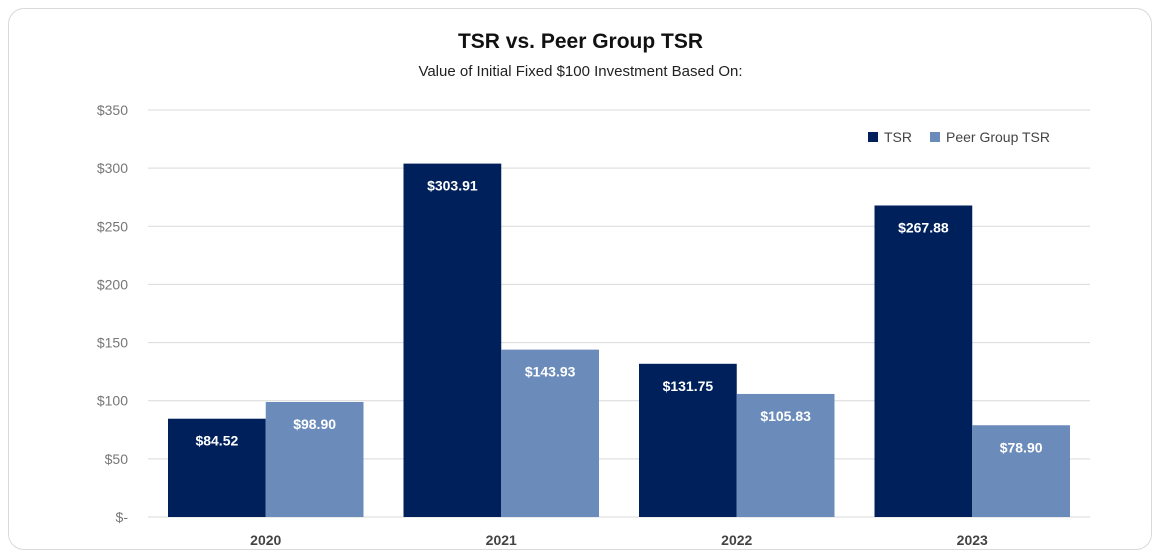  I want to click on legend-item-peer: Peer Group TSR, so click(990, 137).